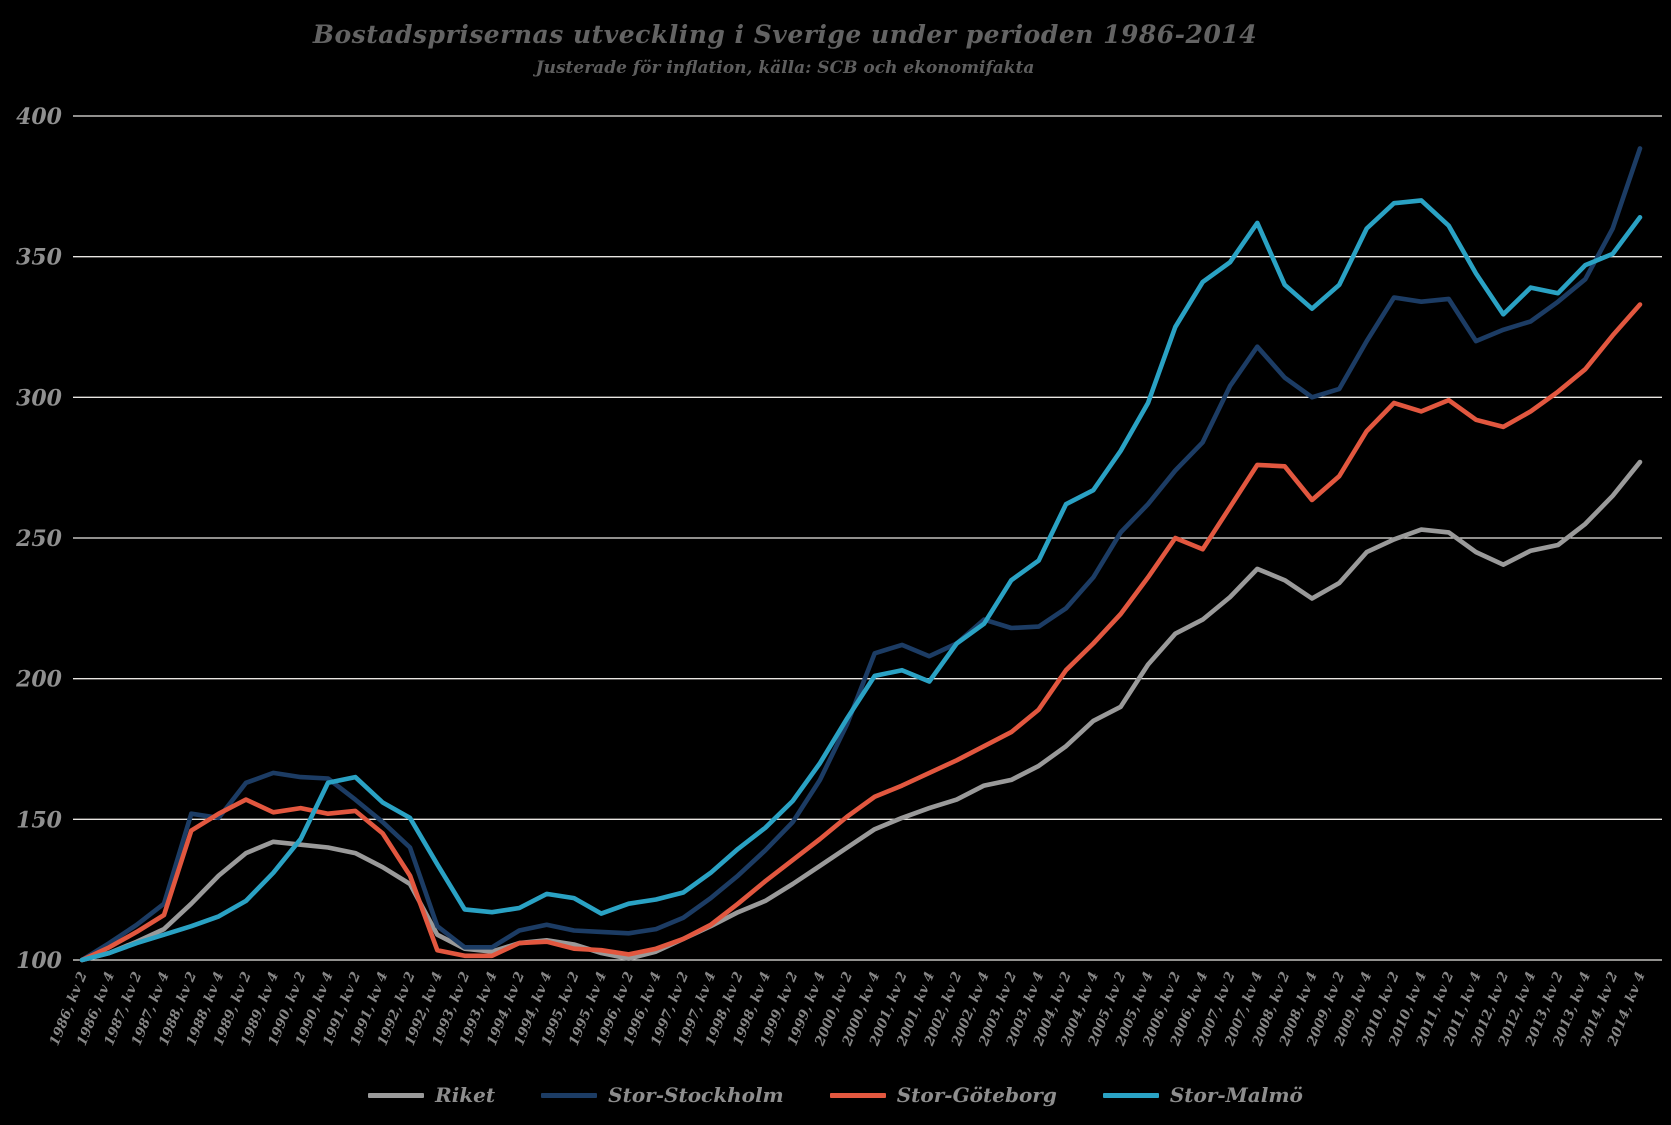  Describe the element at coordinates (1130, 1095) in the screenshot. I see `legend-swatch-stor-malmö` at that location.